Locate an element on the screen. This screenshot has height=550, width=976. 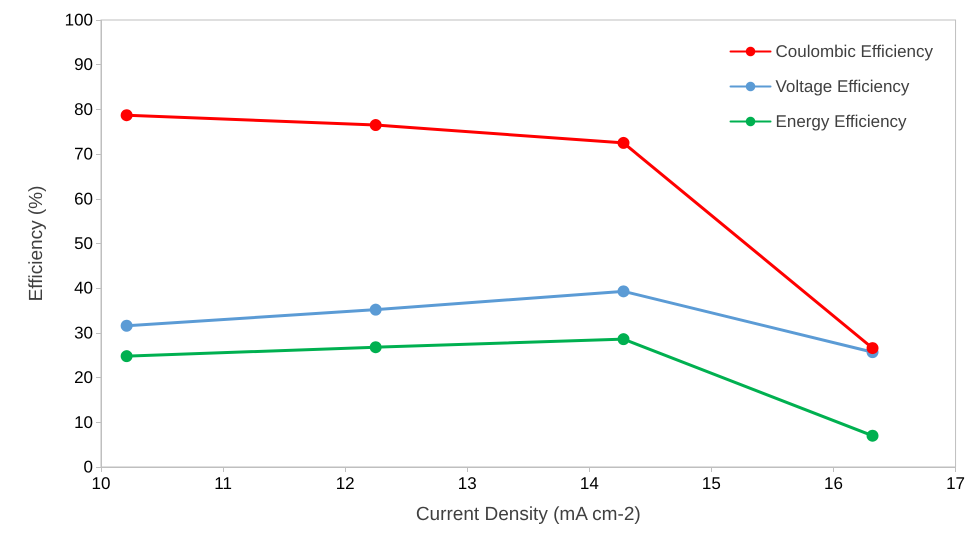
y-tick-label: 70 is located at coordinates (83, 154).